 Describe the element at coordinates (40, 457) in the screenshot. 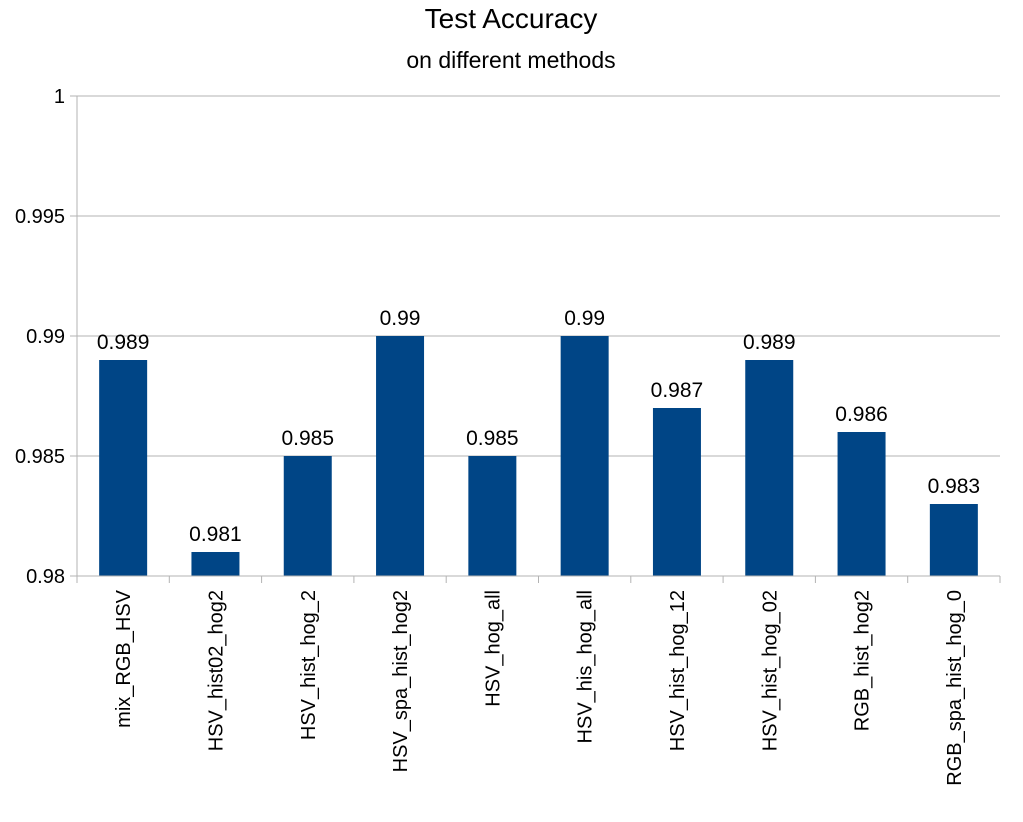

I see `y-tick-label: 0.985` at that location.